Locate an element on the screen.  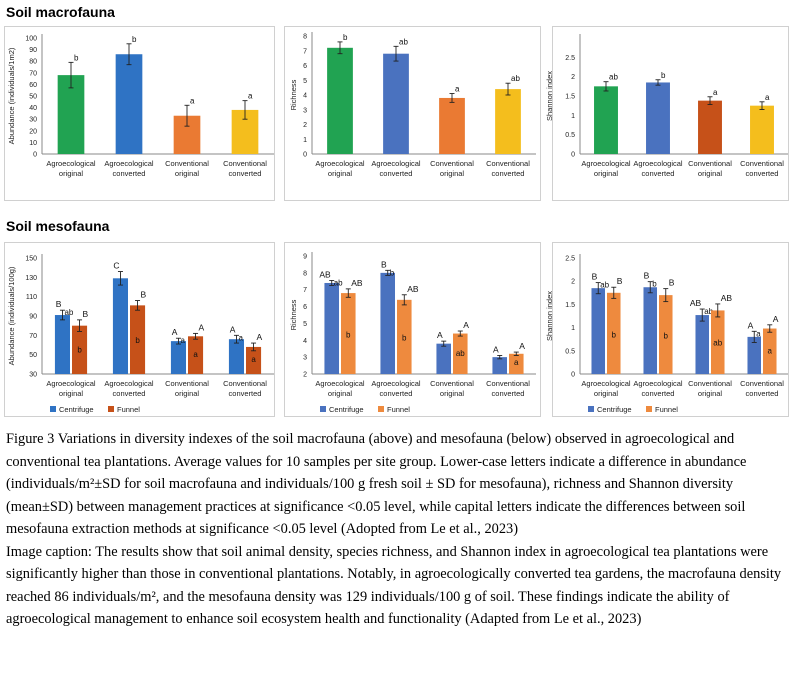
y-tick-label: 100 is located at coordinates (31, 39).